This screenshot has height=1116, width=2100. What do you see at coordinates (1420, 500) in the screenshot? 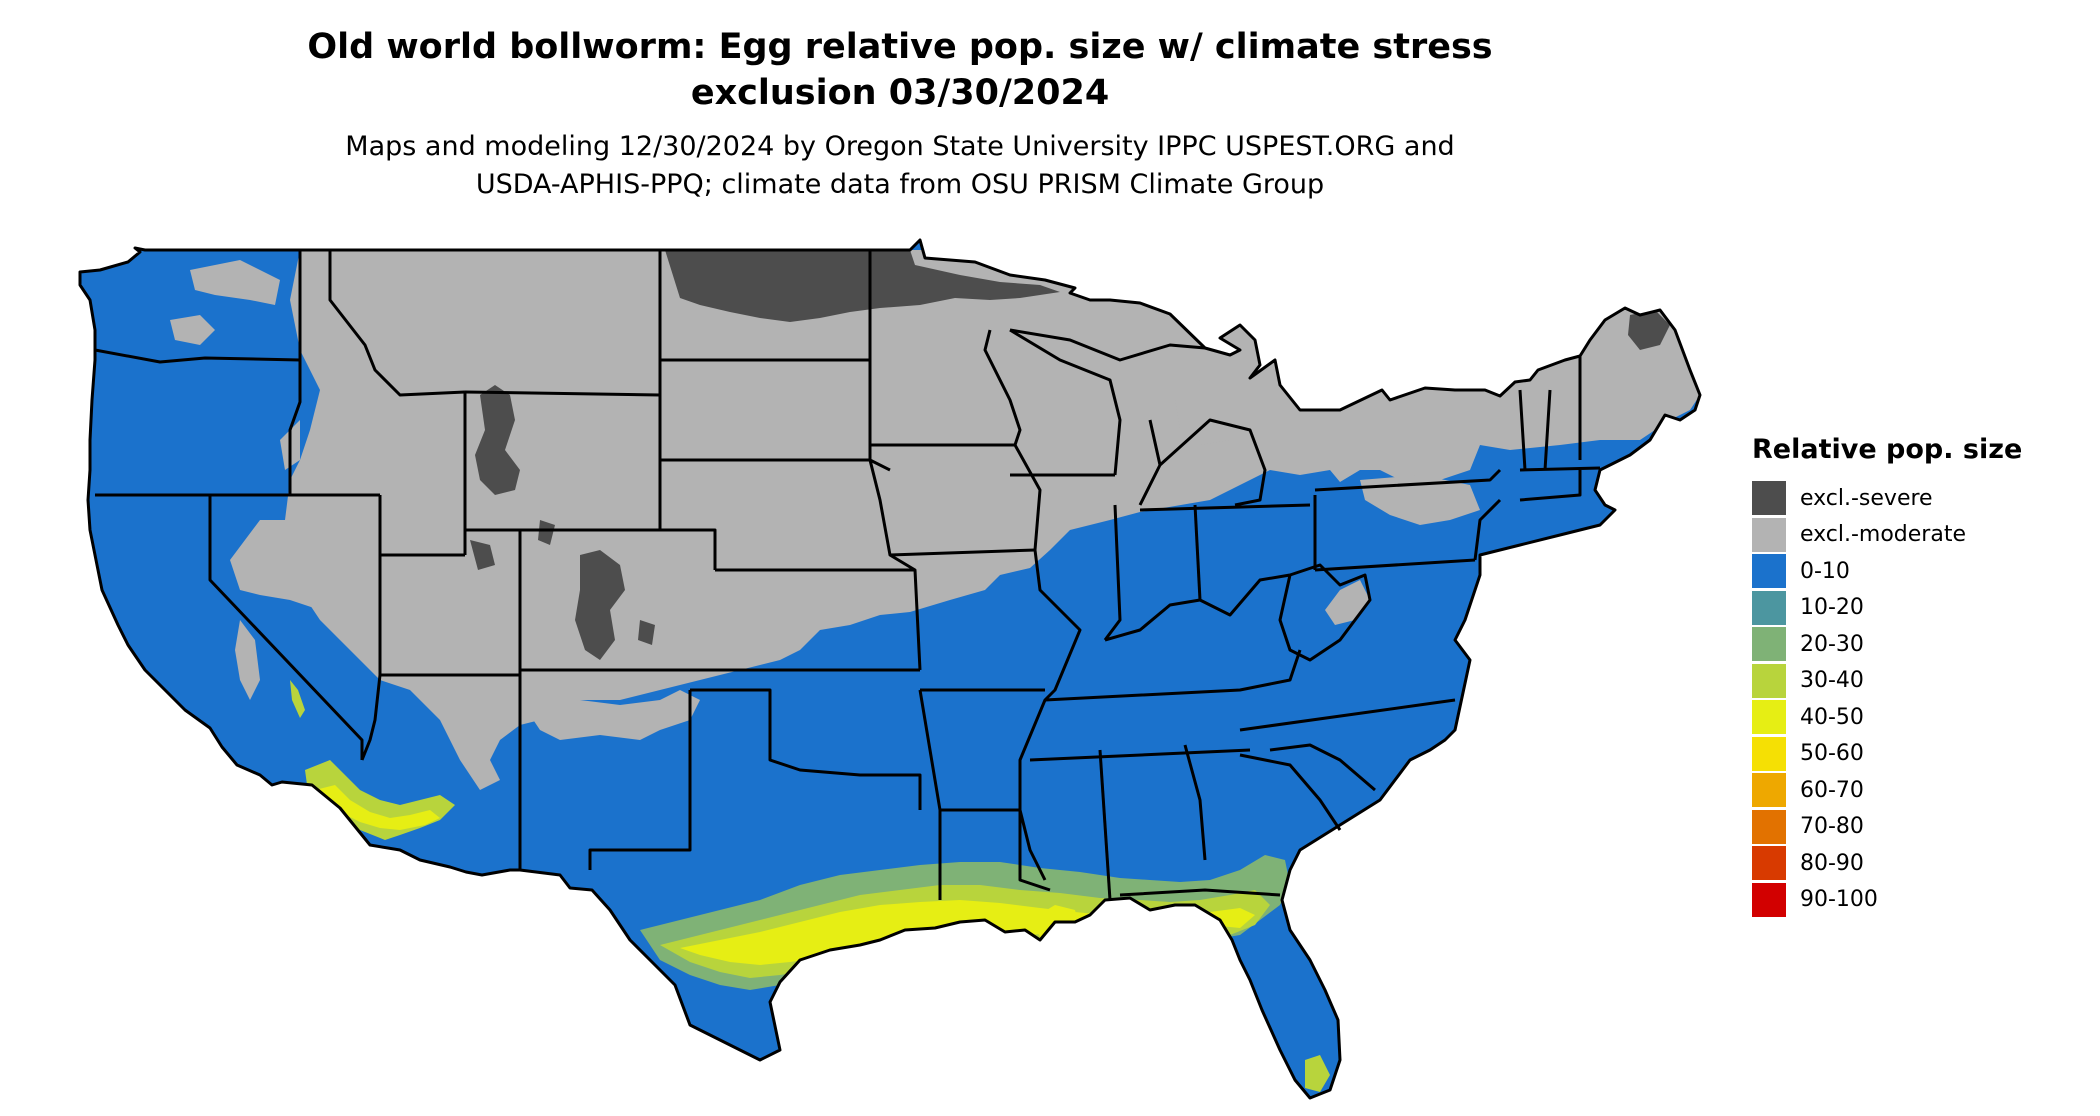
I see `region-excl-moderate-ny-pa` at bounding box center [1420, 500].